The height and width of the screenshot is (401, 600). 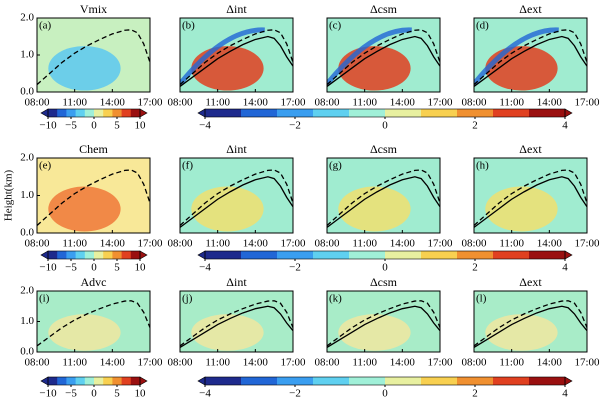 I want to click on panel-label: (i), so click(x=44, y=299).